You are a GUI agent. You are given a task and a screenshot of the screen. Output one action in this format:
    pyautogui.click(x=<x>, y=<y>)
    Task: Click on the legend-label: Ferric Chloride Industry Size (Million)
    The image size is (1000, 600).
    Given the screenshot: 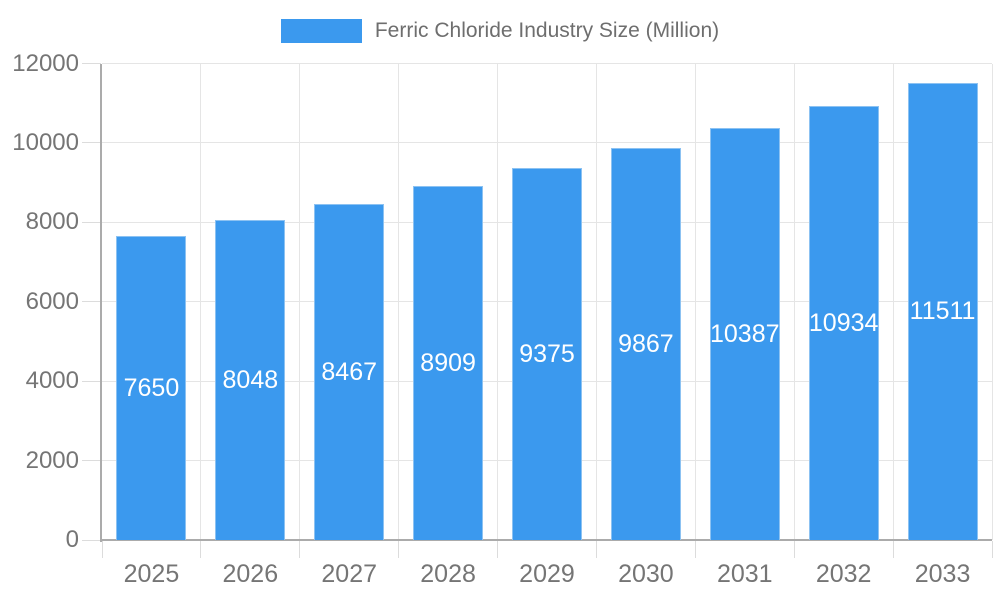 What is the action you would take?
    pyautogui.click(x=547, y=30)
    